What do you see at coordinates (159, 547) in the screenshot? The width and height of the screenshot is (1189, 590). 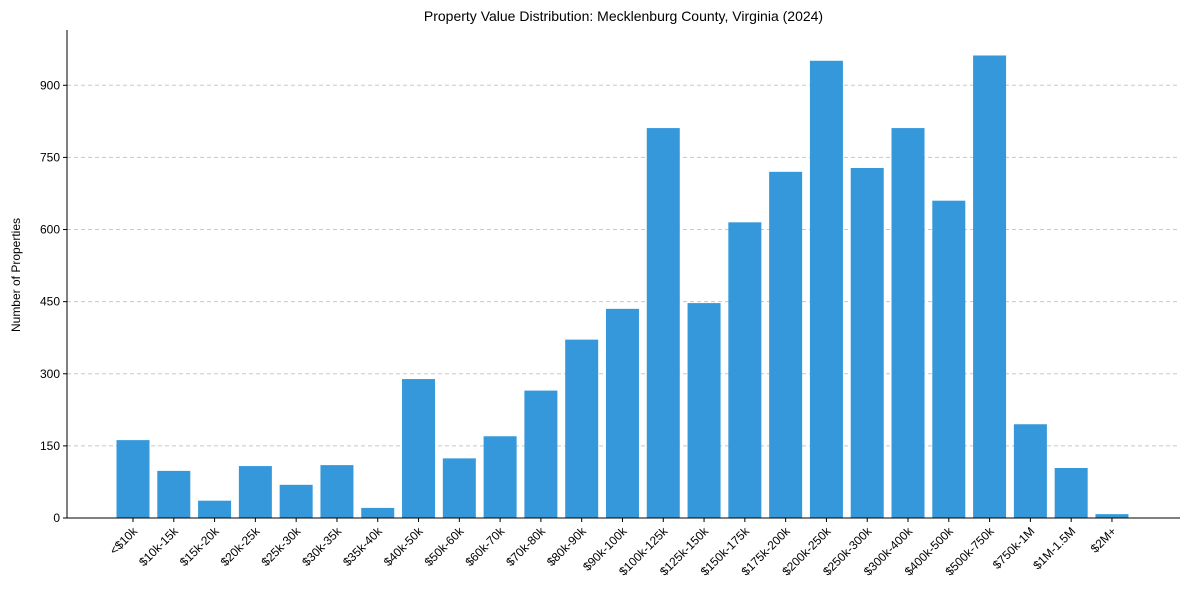 I see `x-tick-label: $10k-15k` at bounding box center [159, 547].